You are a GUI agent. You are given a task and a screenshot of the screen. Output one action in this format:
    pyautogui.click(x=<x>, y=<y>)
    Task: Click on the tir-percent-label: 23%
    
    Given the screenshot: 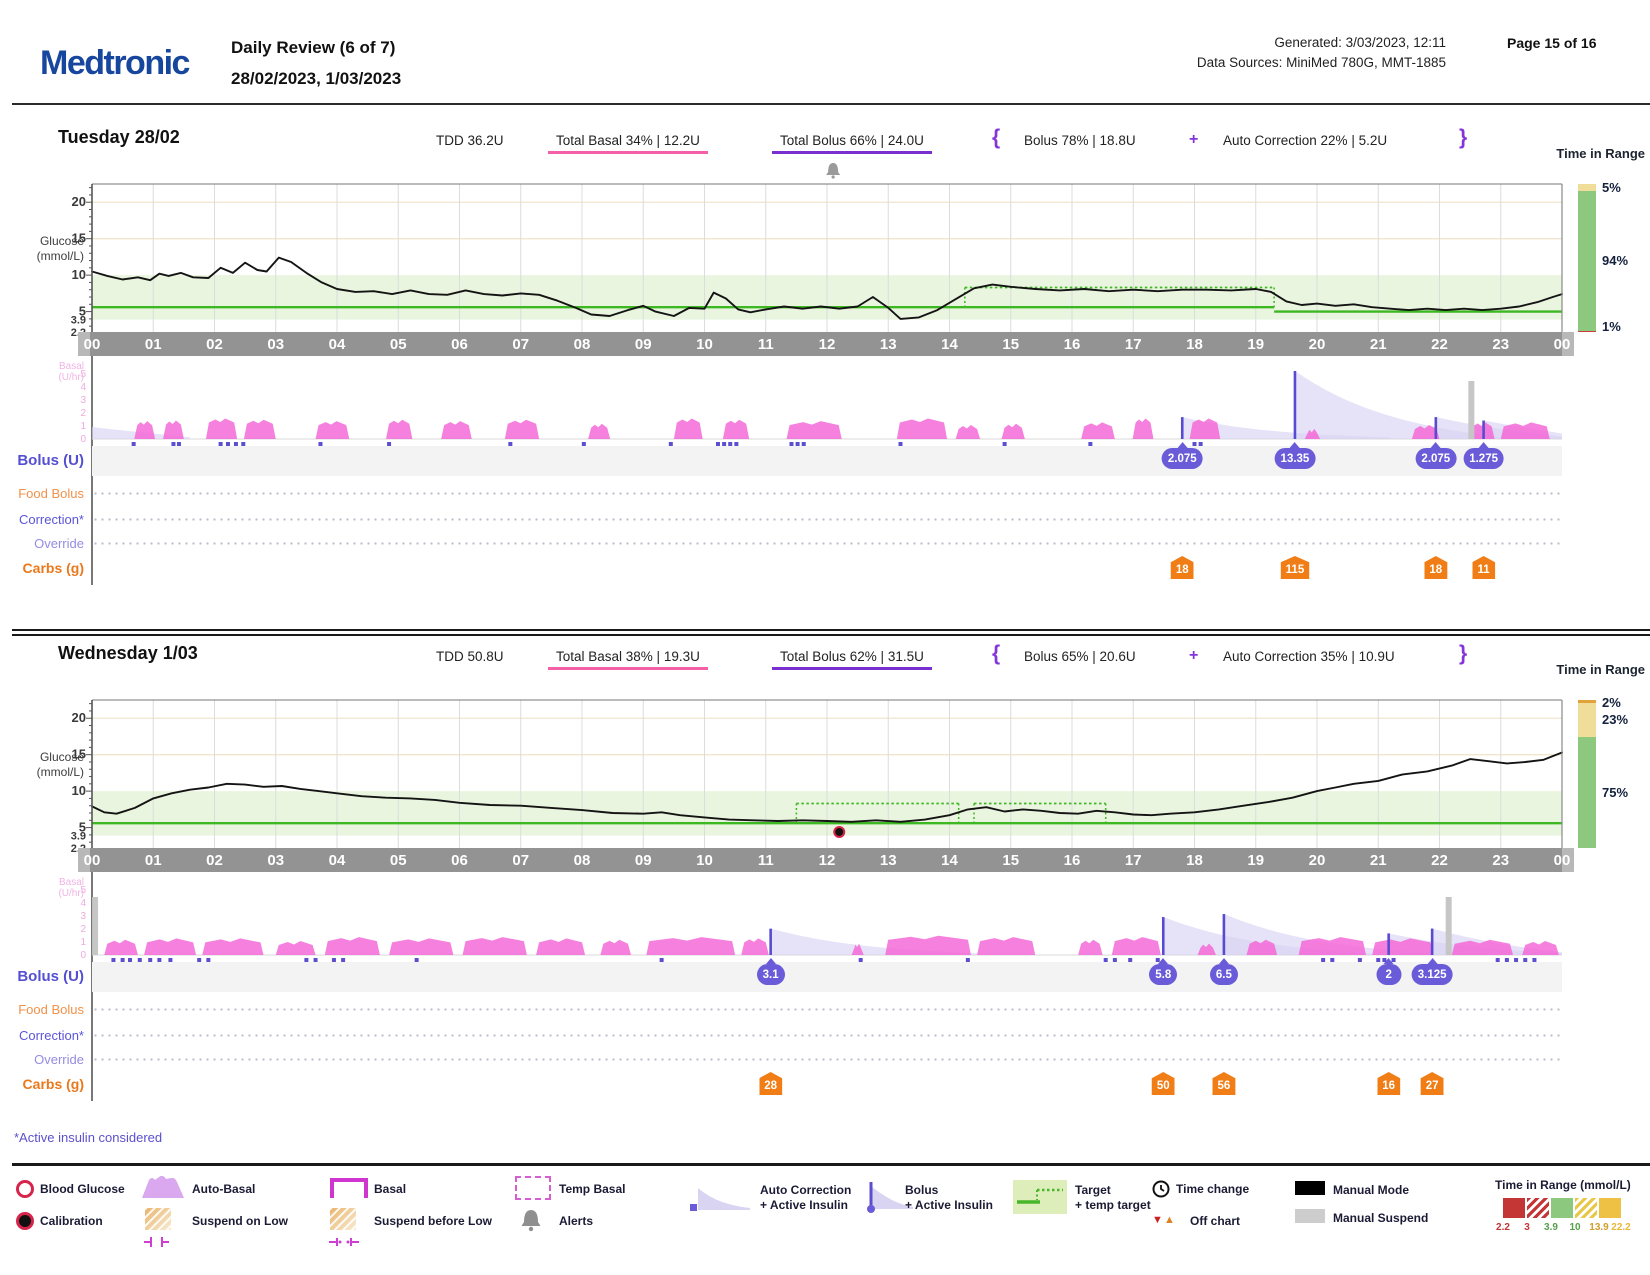 What is the action you would take?
    pyautogui.click(x=1615, y=719)
    